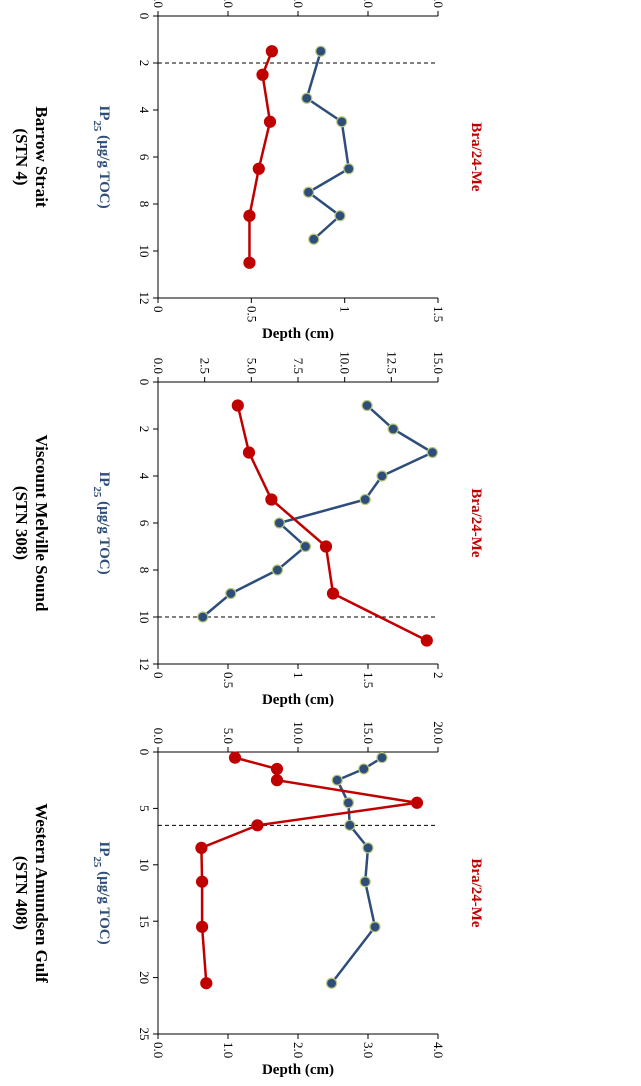  What do you see at coordinates (144, 382) in the screenshot?
I see `x-tick-label: 0` at bounding box center [144, 382].